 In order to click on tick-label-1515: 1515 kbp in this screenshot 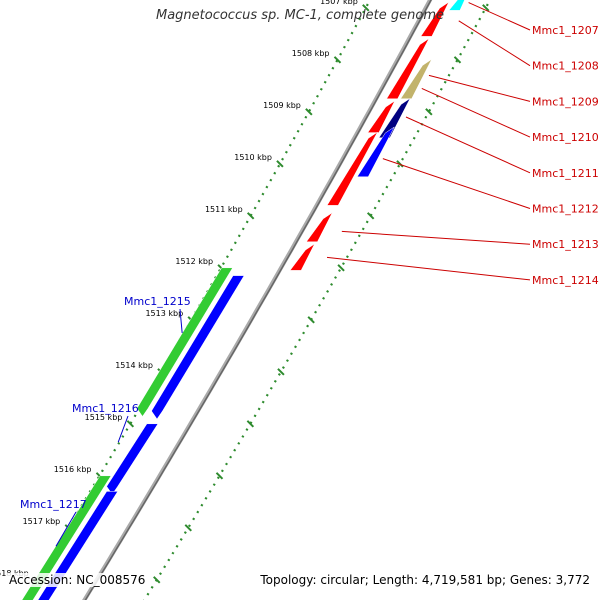, I will do `click(104, 417)`.